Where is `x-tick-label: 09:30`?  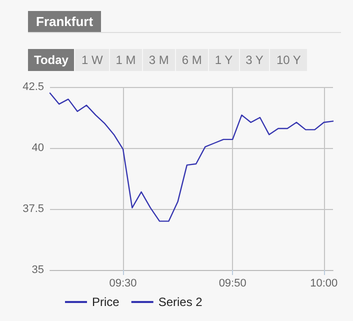 x-tick-label: 09:30 is located at coordinates (123, 284).